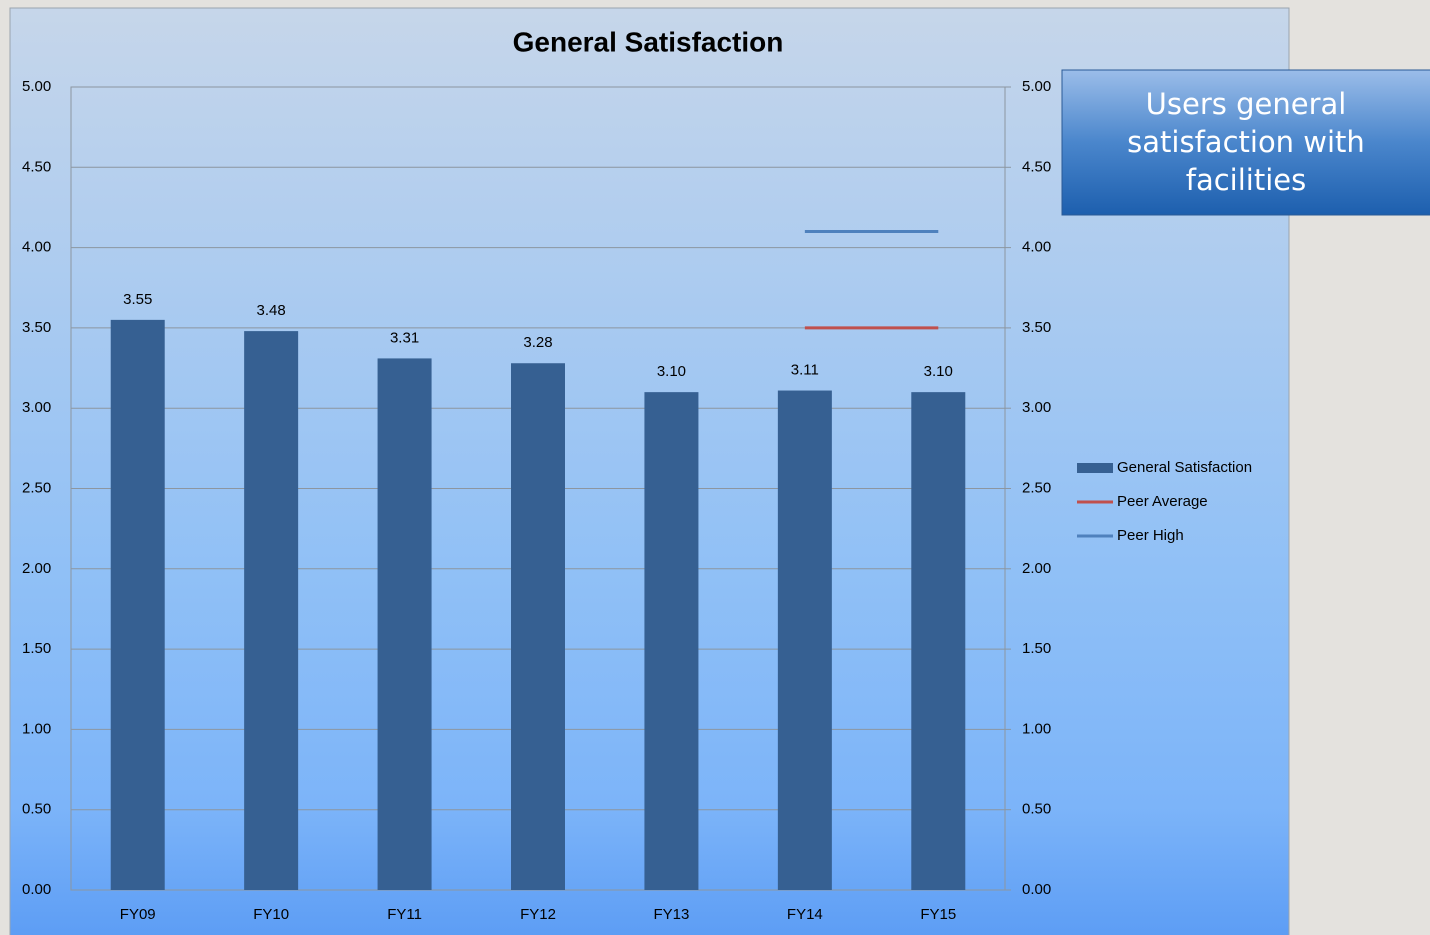 This screenshot has height=935, width=1430. What do you see at coordinates (1036, 809) in the screenshot?
I see `y2-tick-label: 0.50` at bounding box center [1036, 809].